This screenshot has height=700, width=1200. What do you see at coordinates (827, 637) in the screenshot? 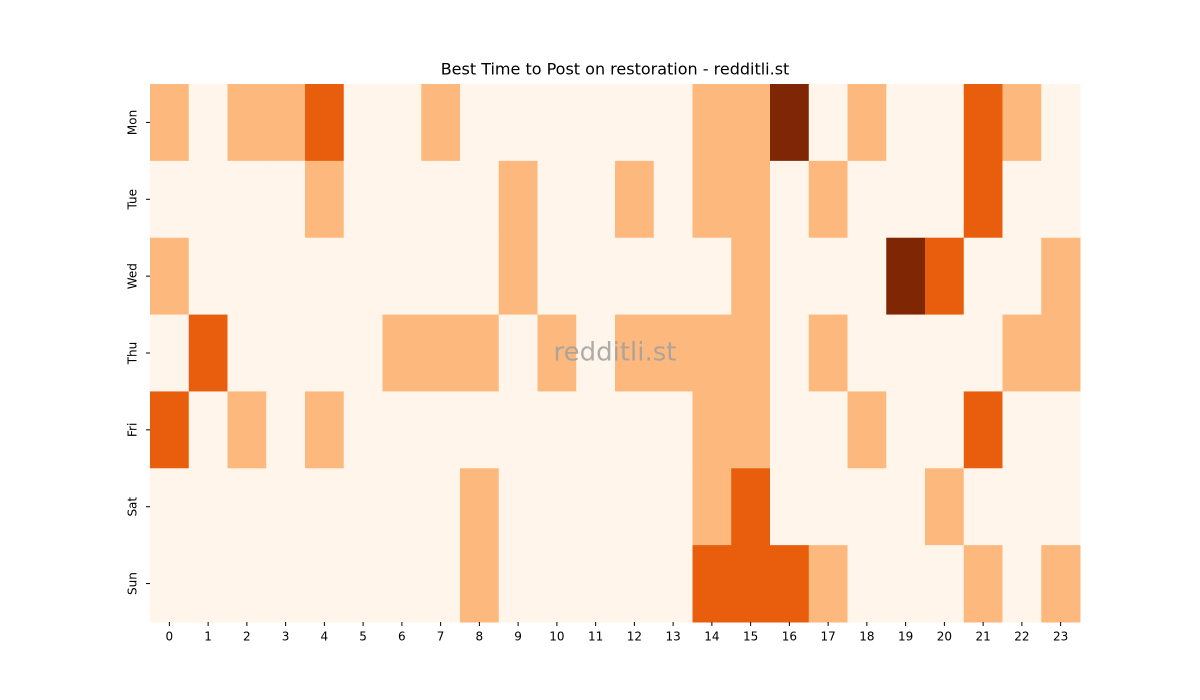
I see `x-tick-label: 17` at bounding box center [827, 637].